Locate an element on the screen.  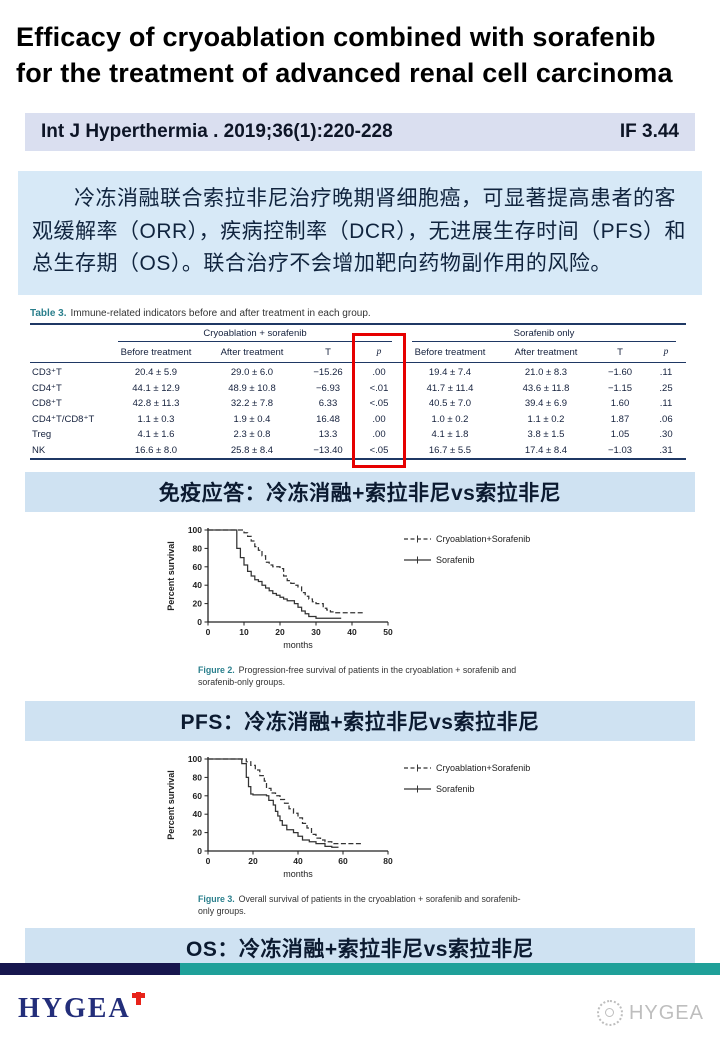
section-bar-pfs: PFS：冷冻消融+索拉非尼vs索拉非尼 is located at coordinates (360, 720).